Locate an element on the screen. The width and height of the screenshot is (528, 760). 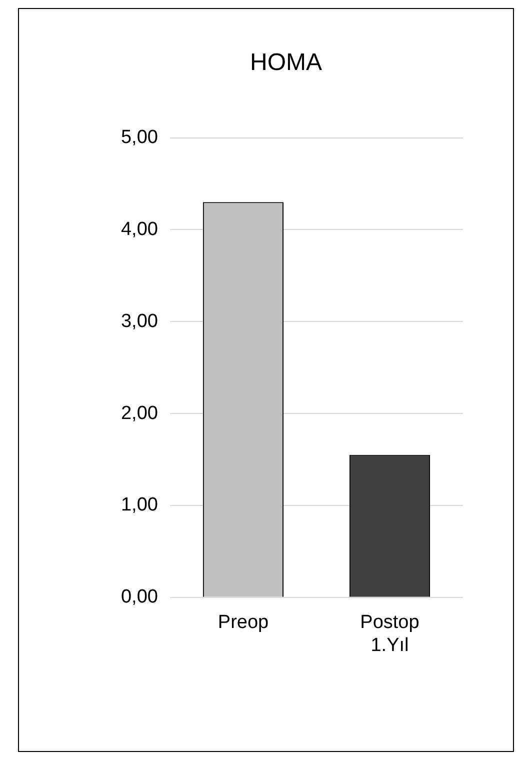
y-tick-label: 4,00 is located at coordinates (139, 229).